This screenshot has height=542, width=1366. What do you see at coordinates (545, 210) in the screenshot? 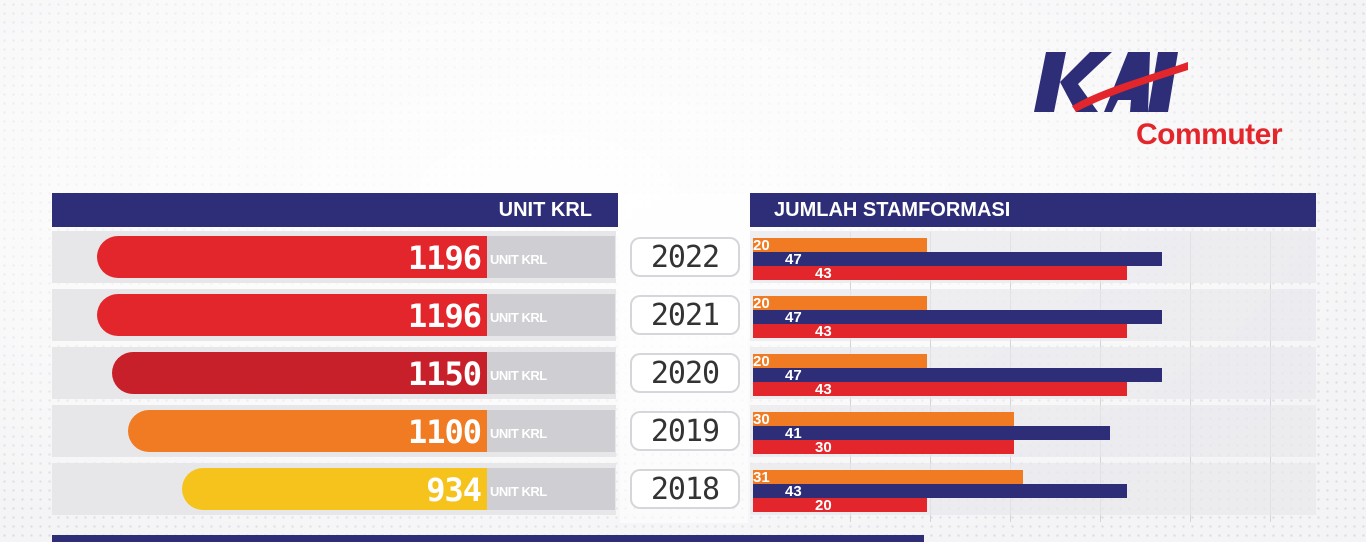
I see `unit-krl-header-label: UNIT KRL` at bounding box center [545, 210].